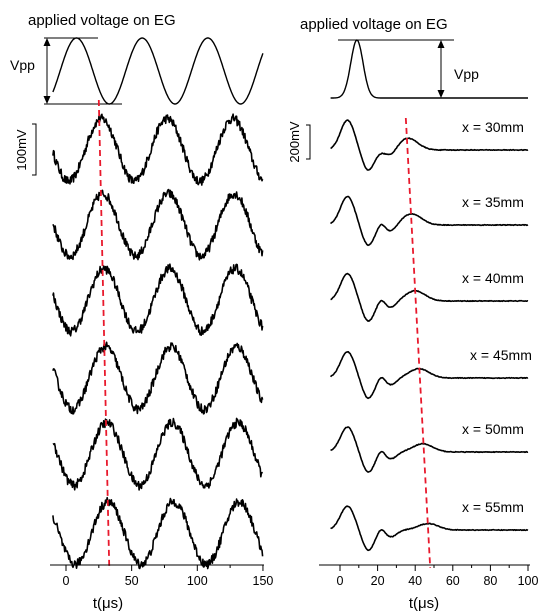  I want to click on left-title: applied voltage on EG, so click(102, 20).